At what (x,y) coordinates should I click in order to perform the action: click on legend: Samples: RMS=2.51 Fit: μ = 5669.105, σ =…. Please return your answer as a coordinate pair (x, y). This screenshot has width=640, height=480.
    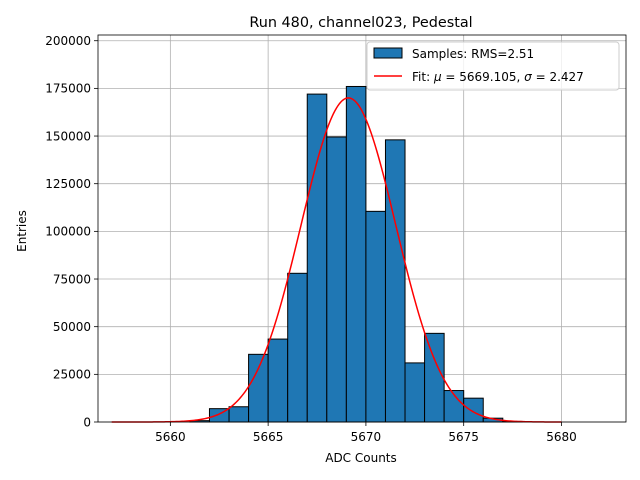
    Looking at the image, I should click on (493, 66).